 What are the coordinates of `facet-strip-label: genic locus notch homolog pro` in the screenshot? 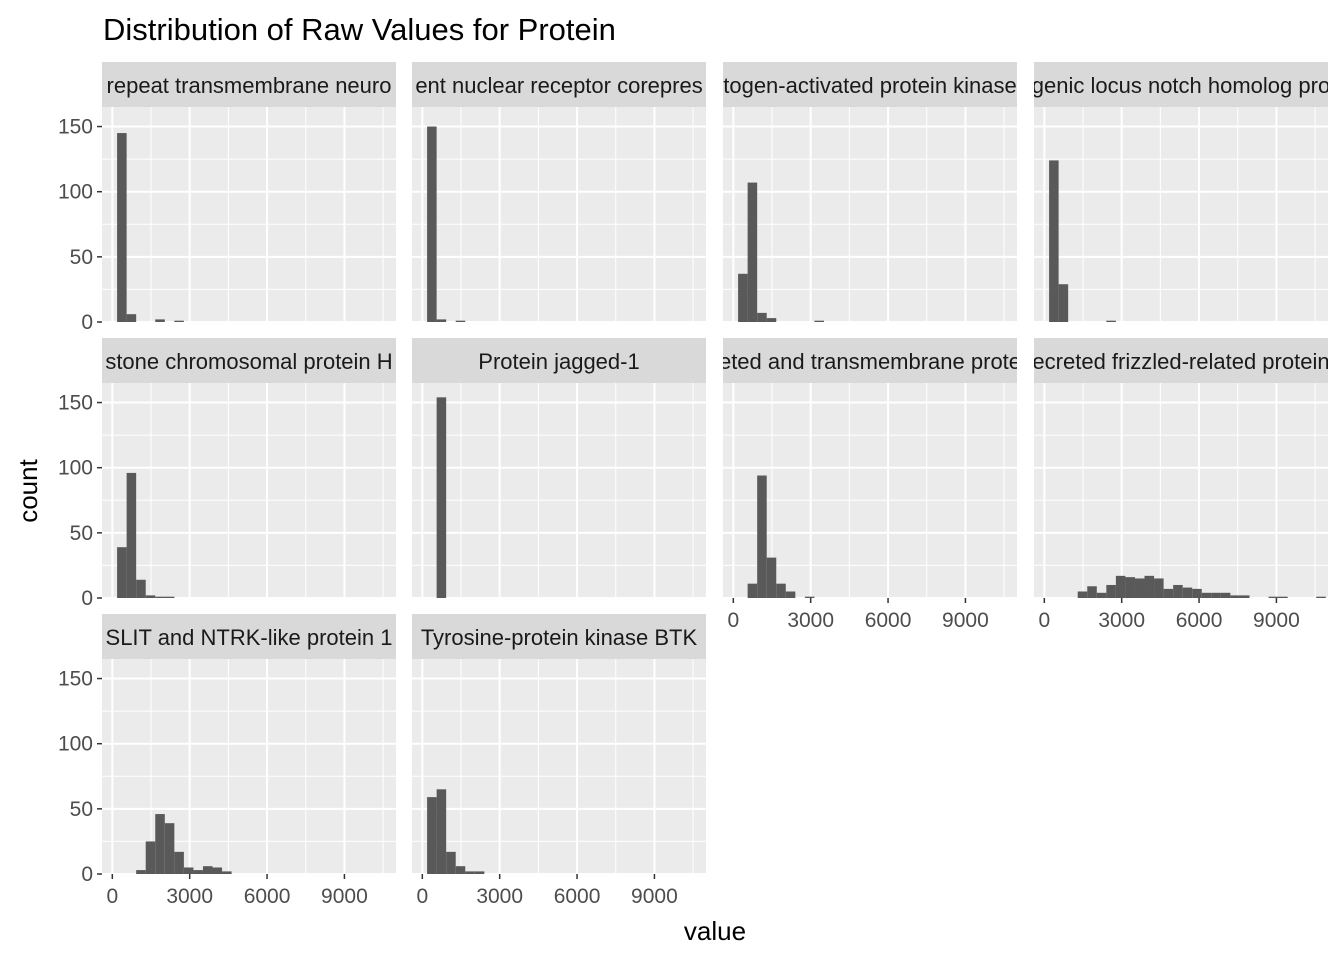 It's located at (1181, 85).